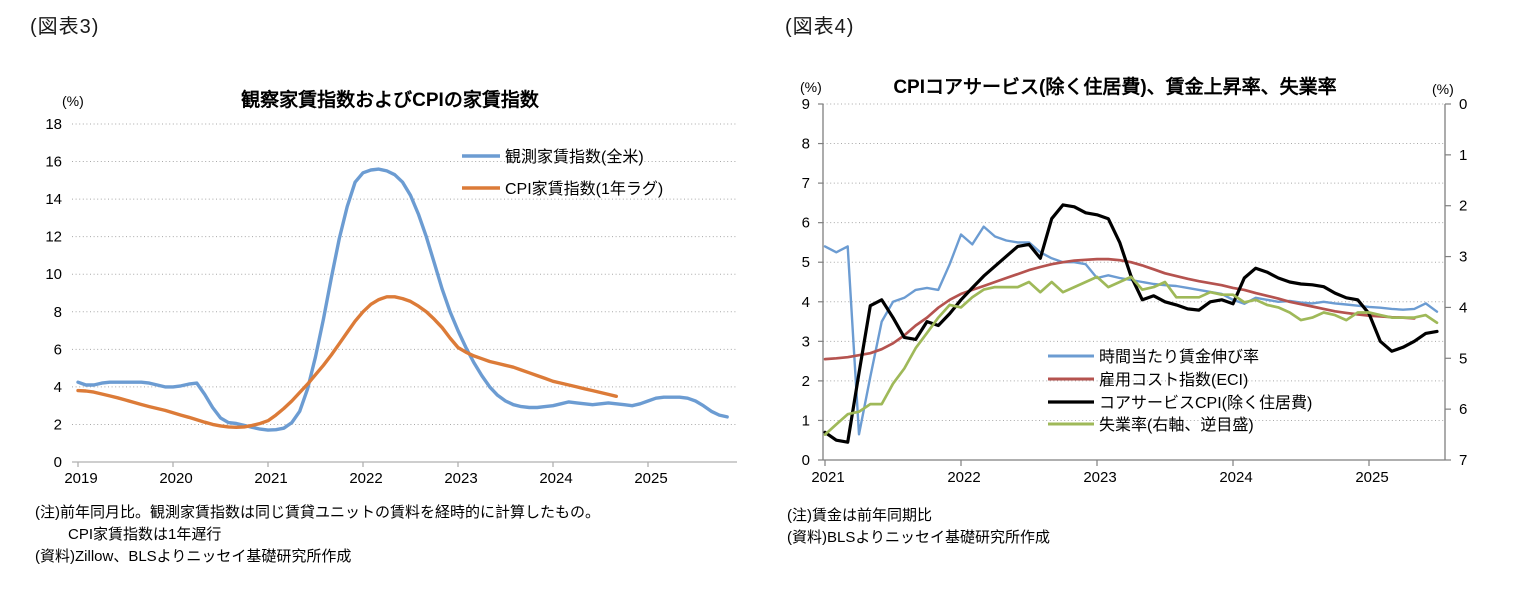 This screenshot has height=595, width=1525. I want to click on figure4-source: (資料)BLSよりニッセイ基礎研究所作成, so click(919, 537).